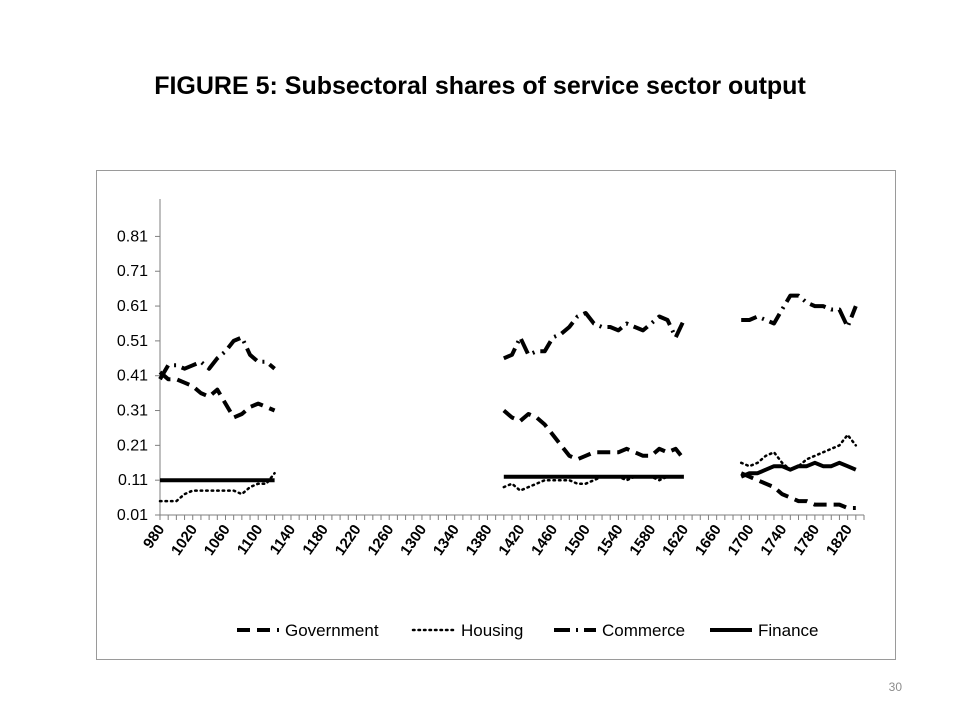 The image size is (960, 720). What do you see at coordinates (806, 540) in the screenshot?
I see `x-tick-label: 1780` at bounding box center [806, 540].